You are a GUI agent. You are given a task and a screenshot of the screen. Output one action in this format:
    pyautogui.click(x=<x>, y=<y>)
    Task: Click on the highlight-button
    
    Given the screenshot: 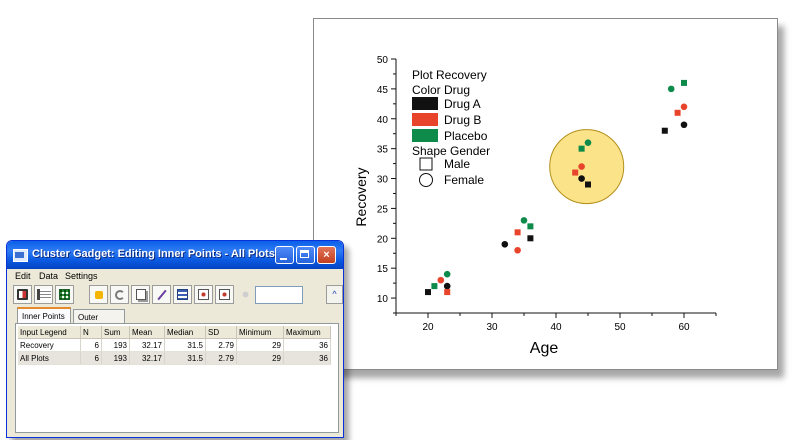 What is the action you would take?
    pyautogui.click(x=98, y=294)
    